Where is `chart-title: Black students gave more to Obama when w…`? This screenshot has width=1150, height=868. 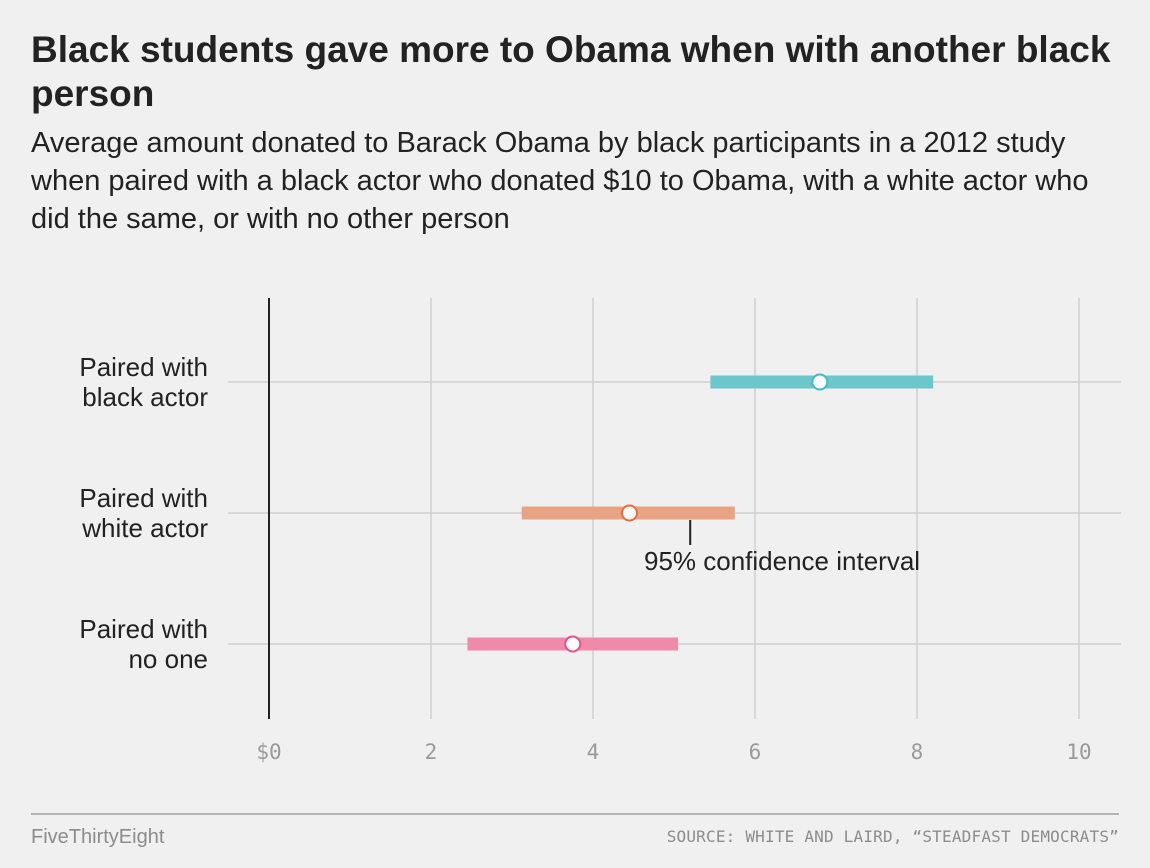 chart-title: Black students gave more to Obama when w… is located at coordinates (571, 71).